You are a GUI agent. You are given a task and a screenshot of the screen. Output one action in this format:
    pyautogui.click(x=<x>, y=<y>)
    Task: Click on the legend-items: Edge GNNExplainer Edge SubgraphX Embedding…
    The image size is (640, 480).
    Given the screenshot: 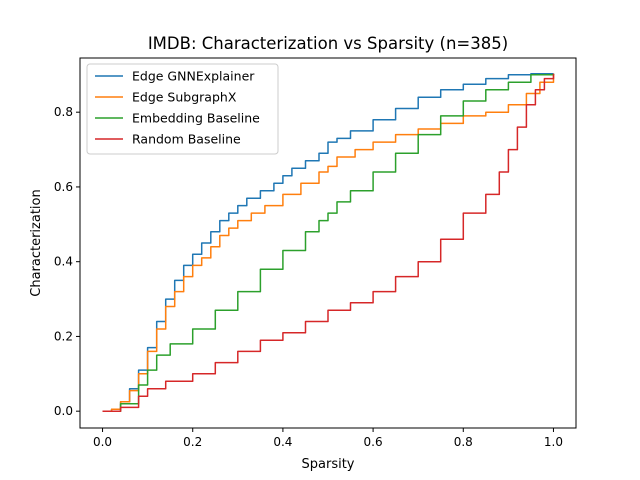 What is the action you would take?
    pyautogui.click(x=177, y=108)
    